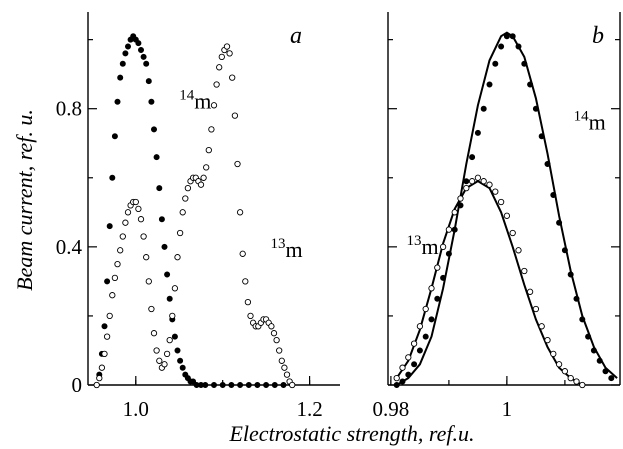 This screenshot has height=449, width=623. I want to click on x-tick-label: 1, so click(507, 409).